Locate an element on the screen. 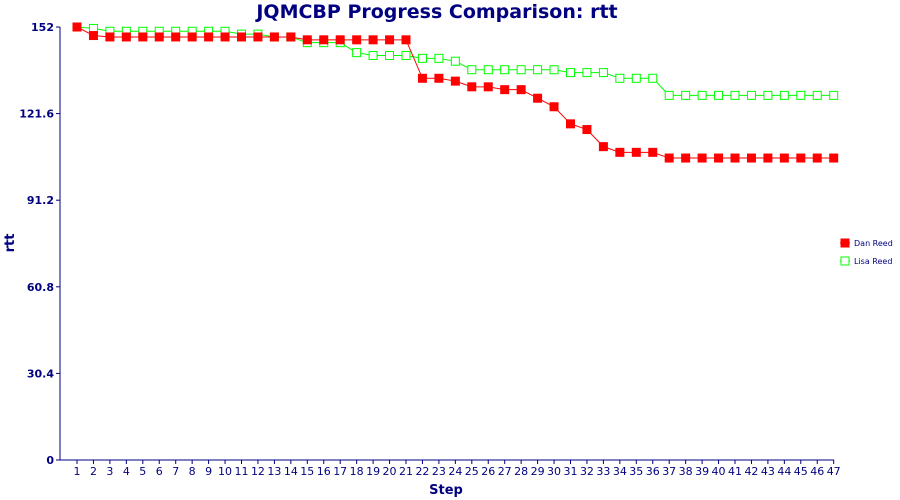  x-tick-label: 13 is located at coordinates (274, 471).